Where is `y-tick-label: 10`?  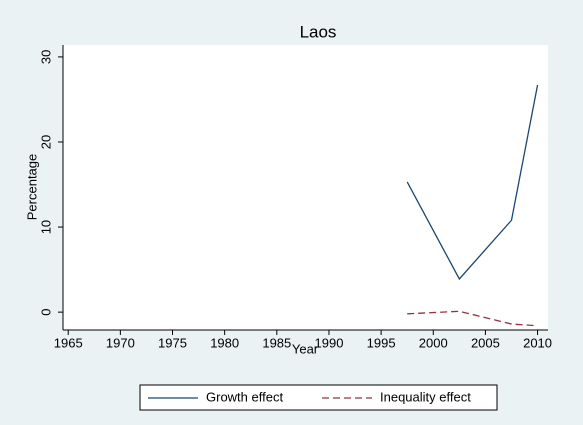 y-tick-label: 10 is located at coordinates (45, 227).